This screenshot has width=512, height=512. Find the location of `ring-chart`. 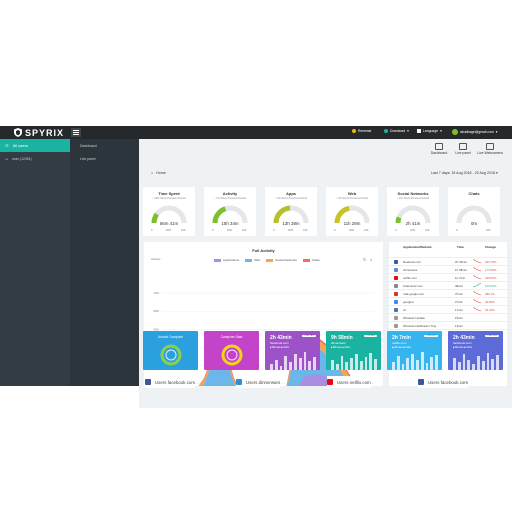

ring-chart is located at coordinates (232, 355).